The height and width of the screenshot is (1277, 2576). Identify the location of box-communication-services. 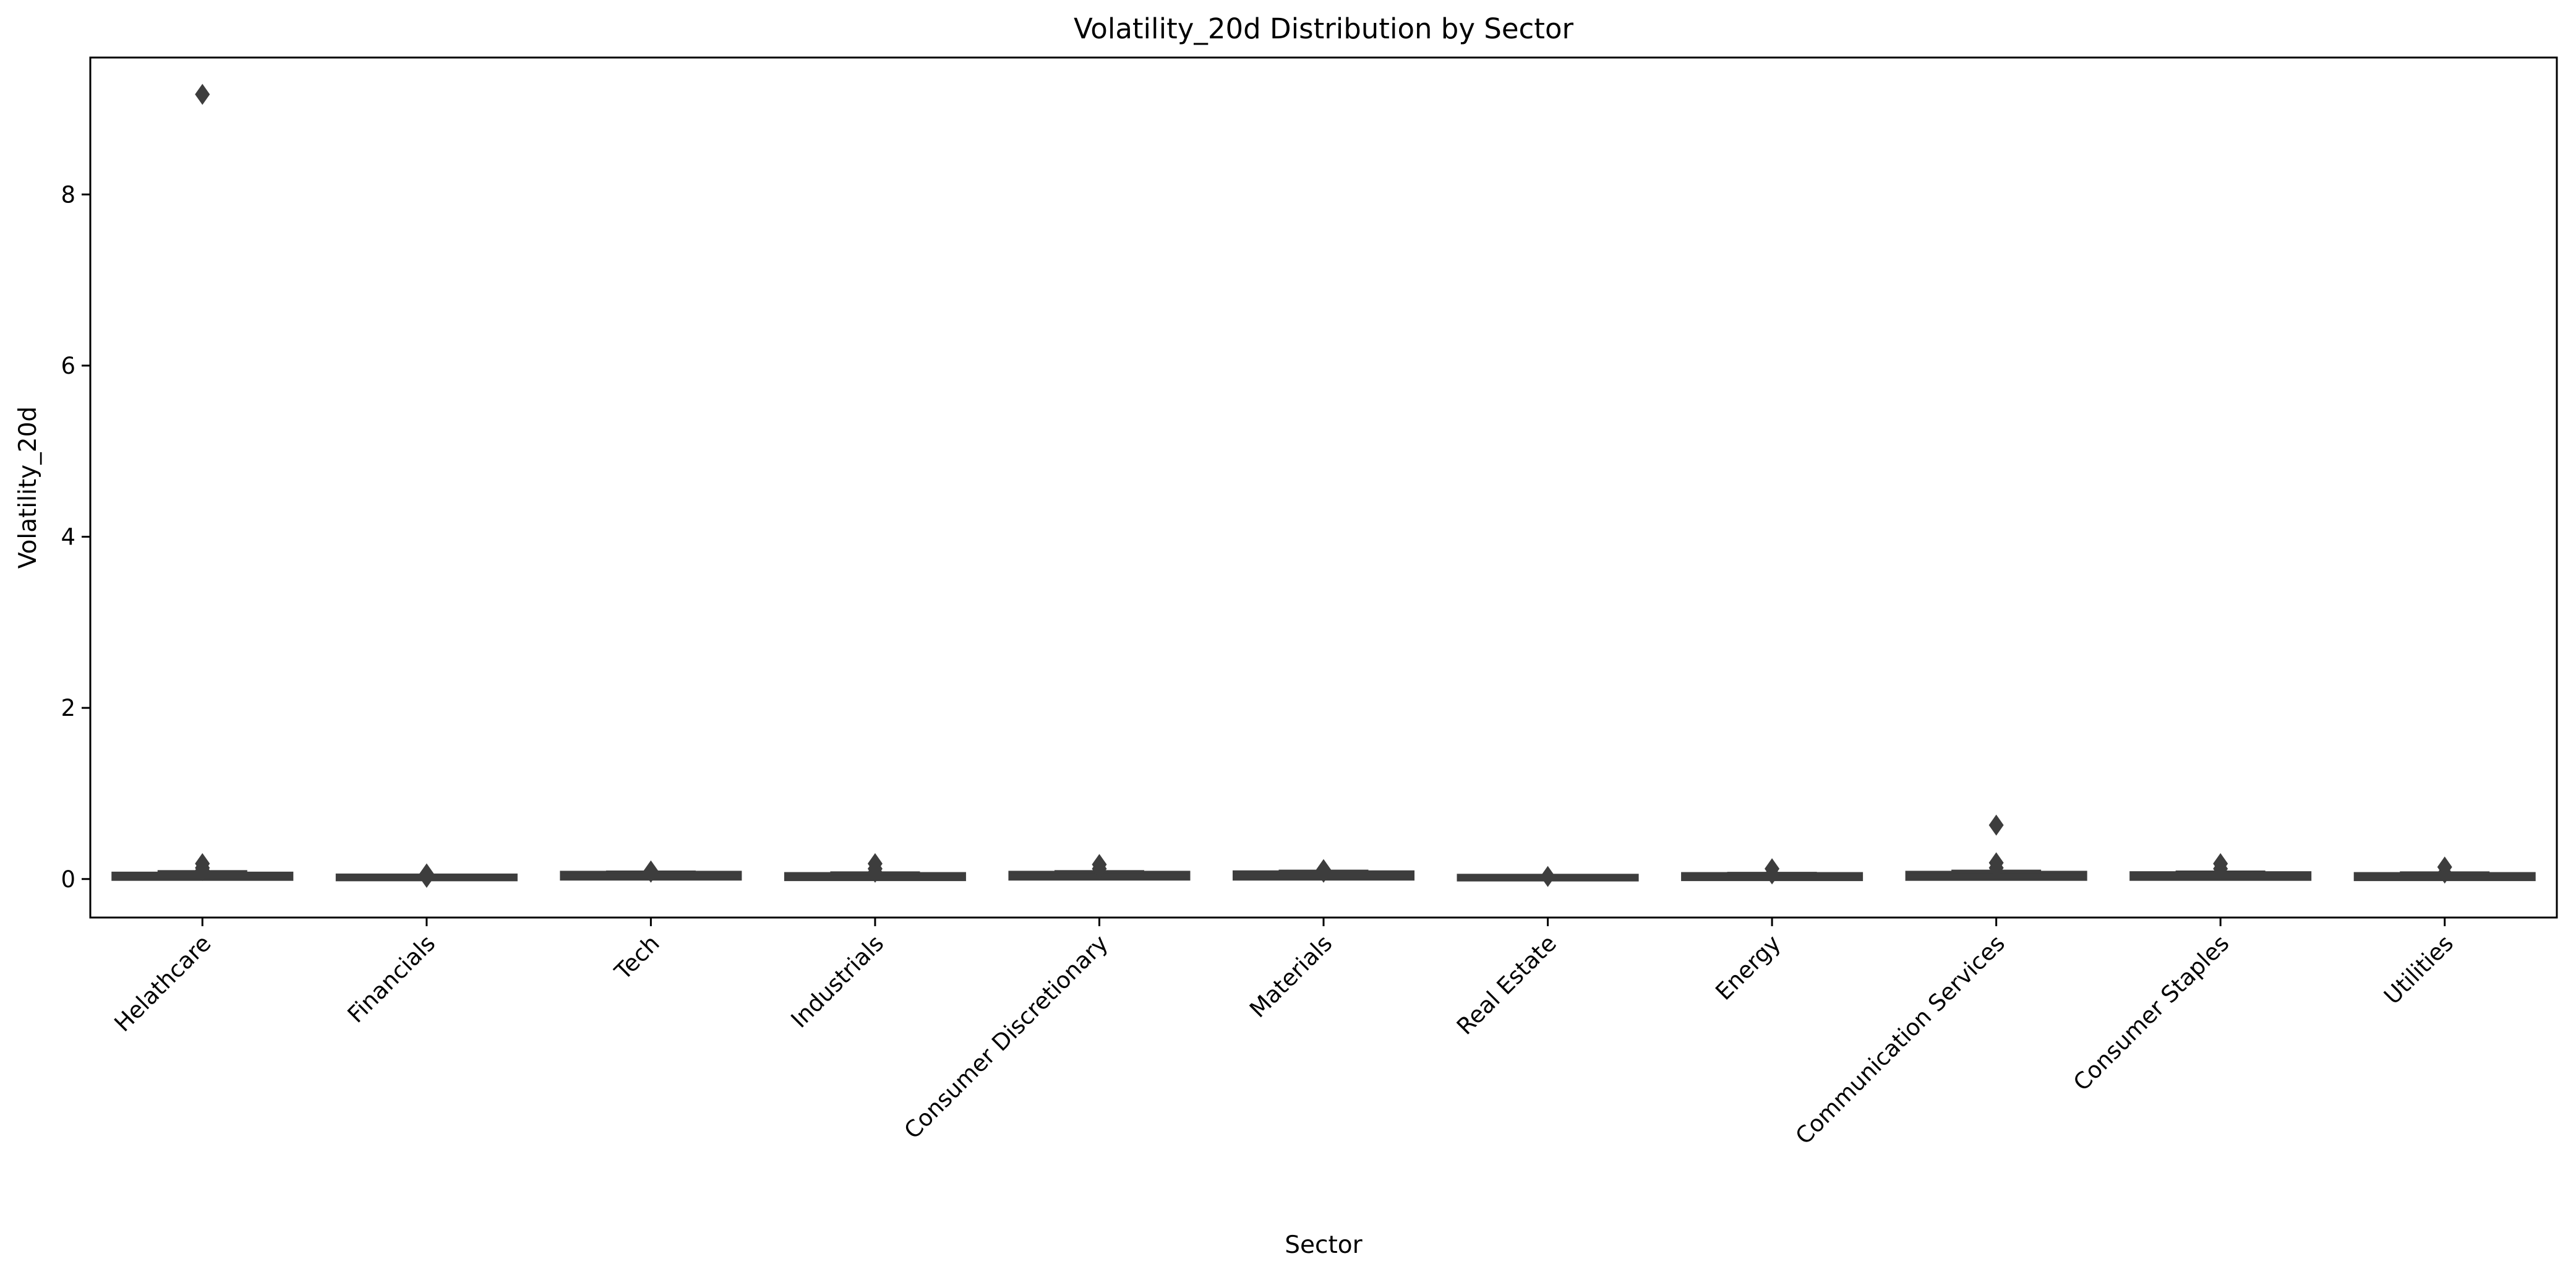
(1996, 847).